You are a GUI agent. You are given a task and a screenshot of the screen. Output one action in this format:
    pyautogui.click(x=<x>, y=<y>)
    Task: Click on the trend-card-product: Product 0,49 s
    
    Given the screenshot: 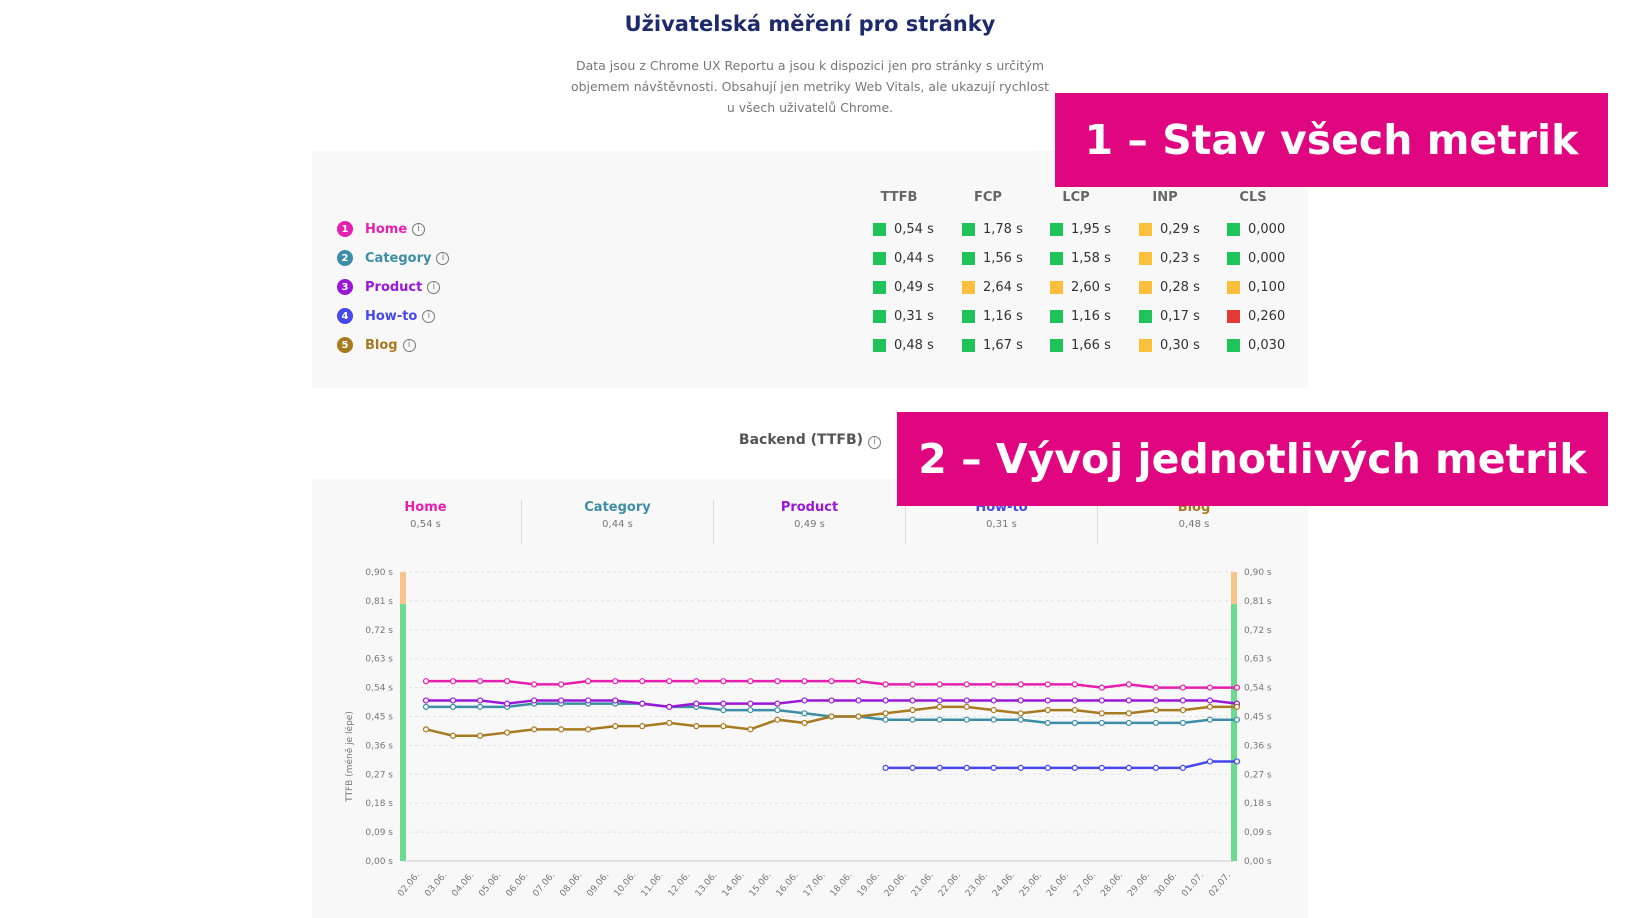 What is the action you would take?
    pyautogui.click(x=810, y=522)
    